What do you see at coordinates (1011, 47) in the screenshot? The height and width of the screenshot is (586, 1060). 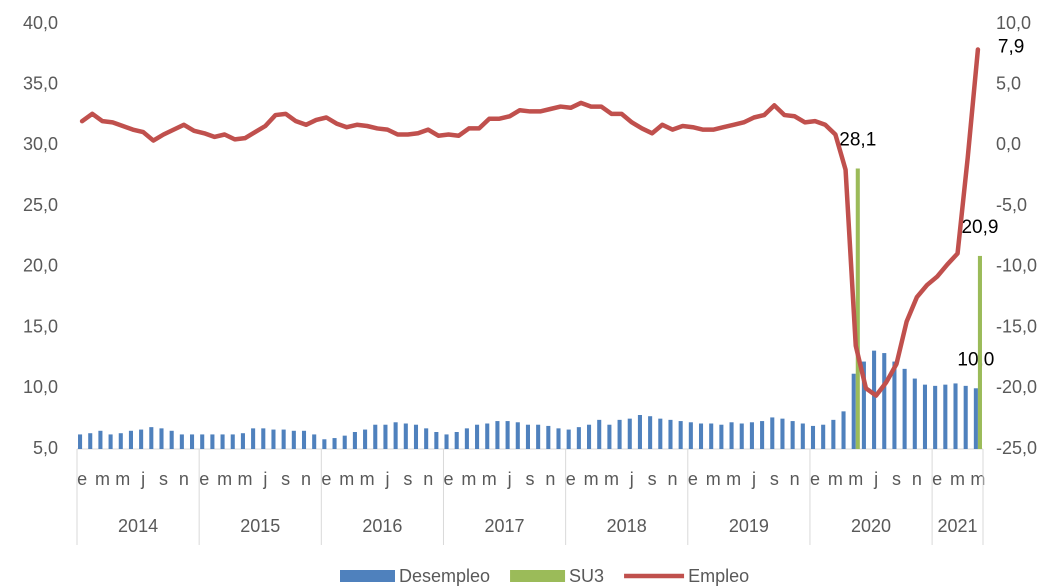 I see `data-label: 7,9` at bounding box center [1011, 47].